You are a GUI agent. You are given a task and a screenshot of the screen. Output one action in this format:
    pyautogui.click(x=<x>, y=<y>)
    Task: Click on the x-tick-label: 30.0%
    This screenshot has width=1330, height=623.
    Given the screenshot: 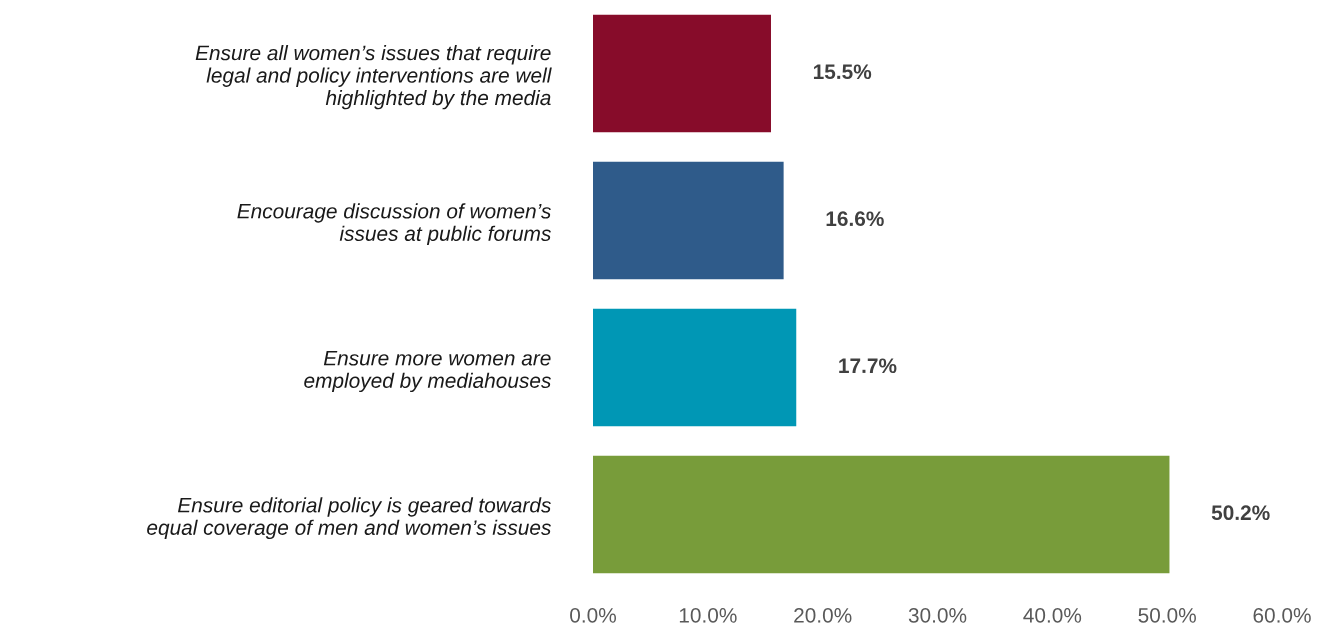 What is the action you would take?
    pyautogui.click(x=937, y=615)
    